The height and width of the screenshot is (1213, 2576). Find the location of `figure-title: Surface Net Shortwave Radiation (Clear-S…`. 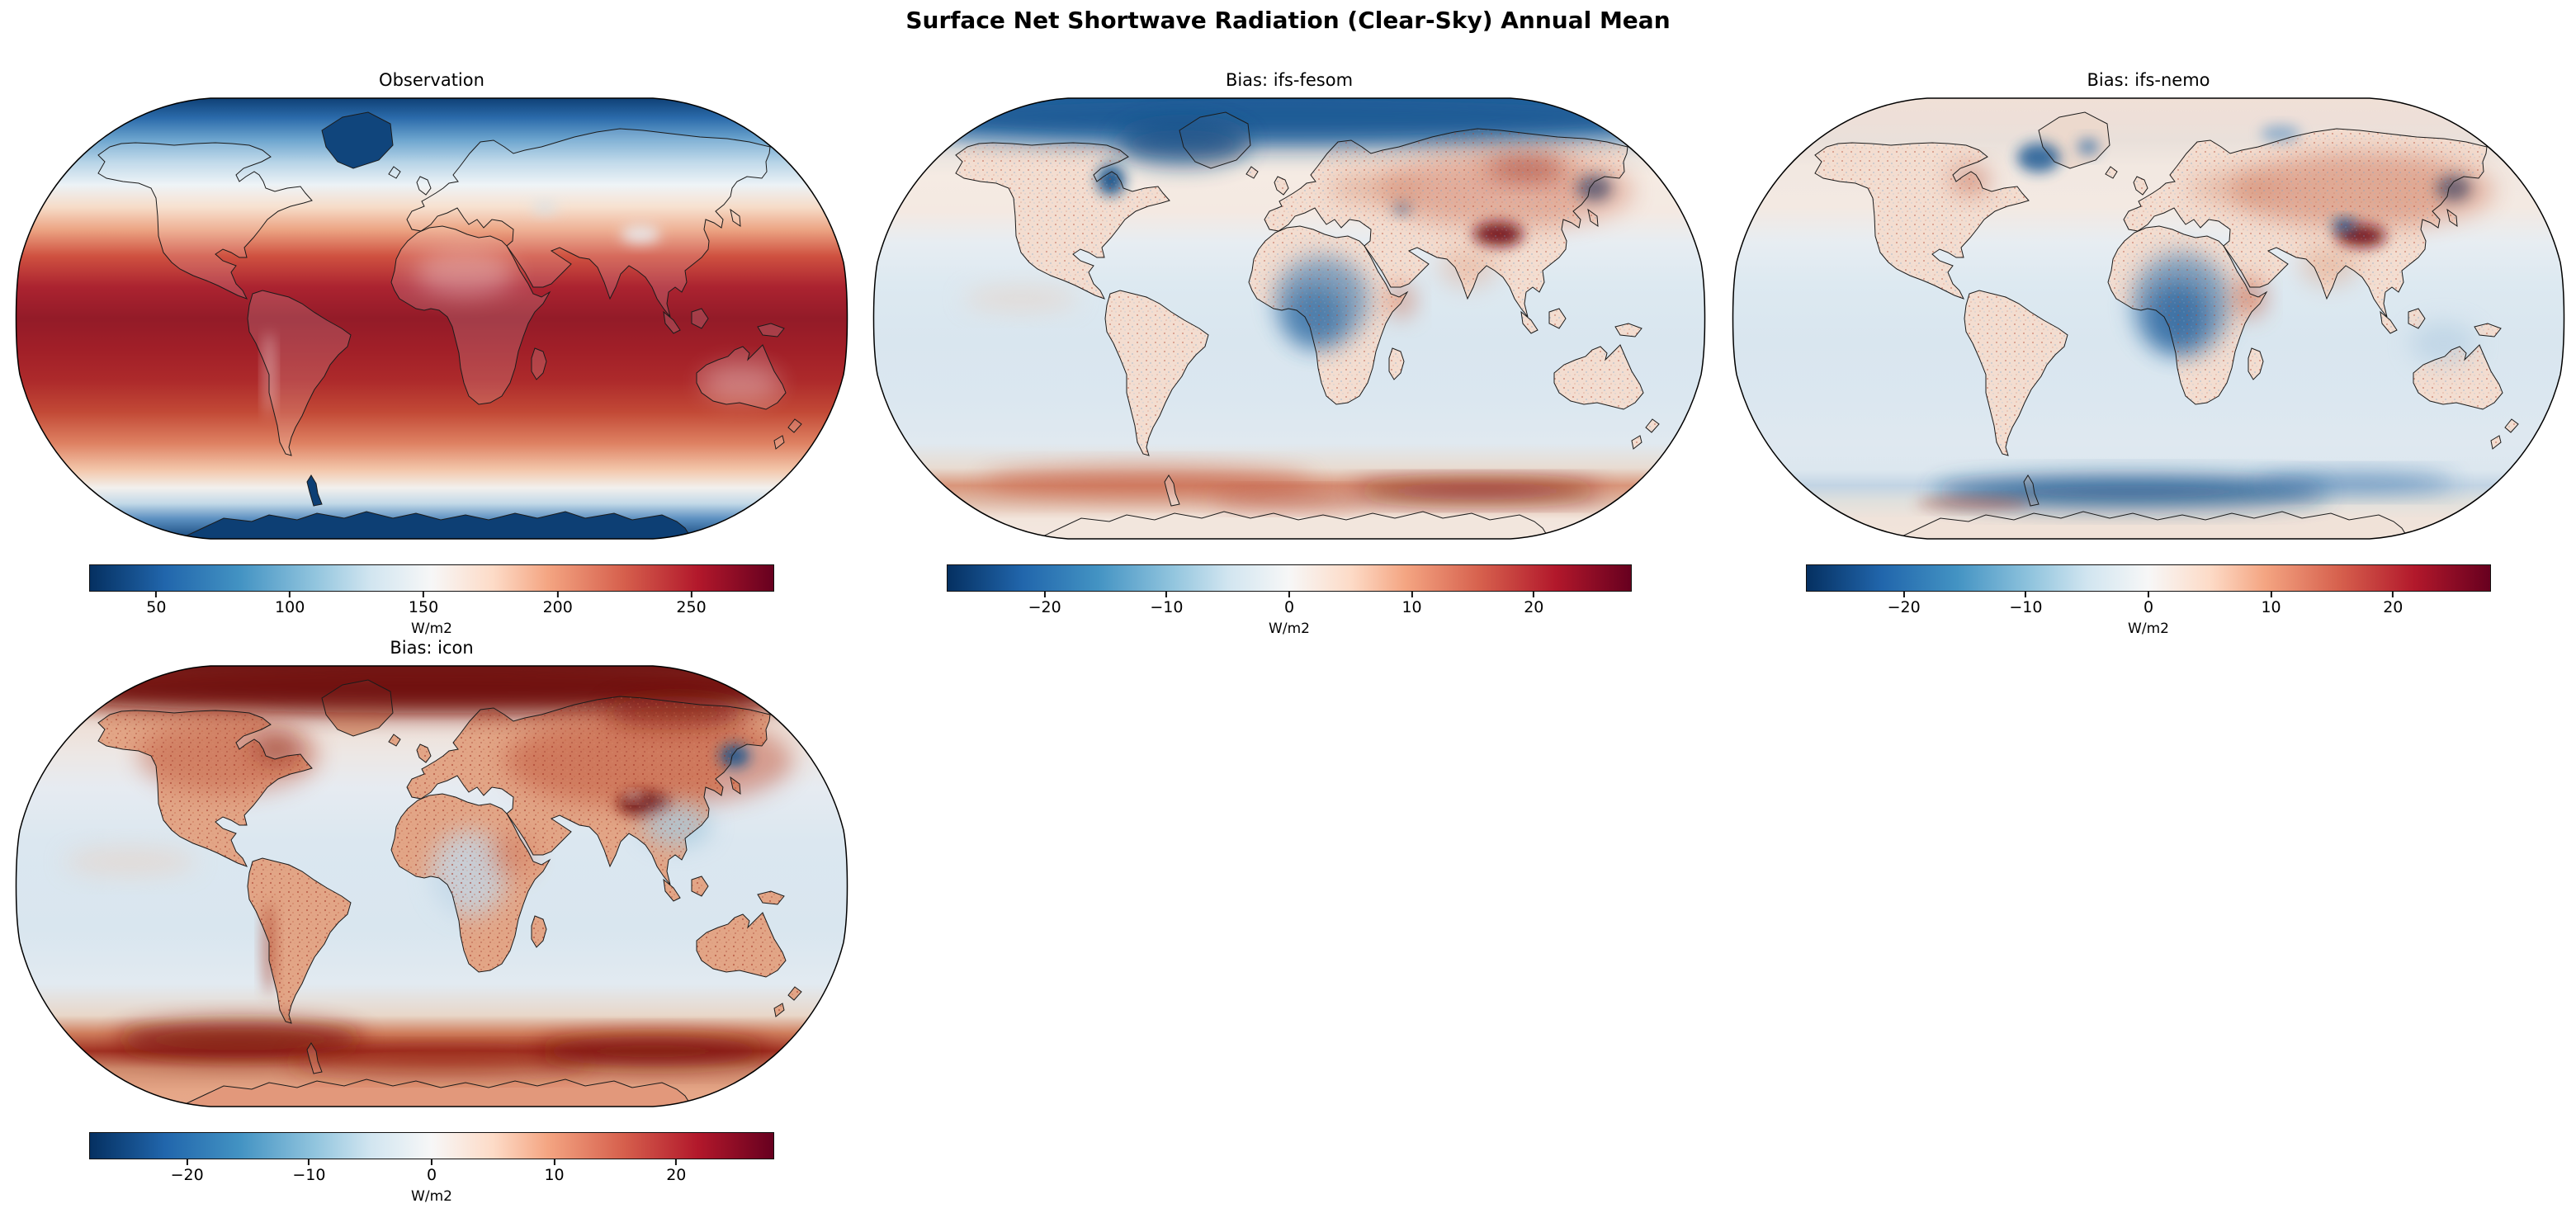

figure-title: Surface Net Shortwave Radiation (Clear-S… is located at coordinates (1288, 20).